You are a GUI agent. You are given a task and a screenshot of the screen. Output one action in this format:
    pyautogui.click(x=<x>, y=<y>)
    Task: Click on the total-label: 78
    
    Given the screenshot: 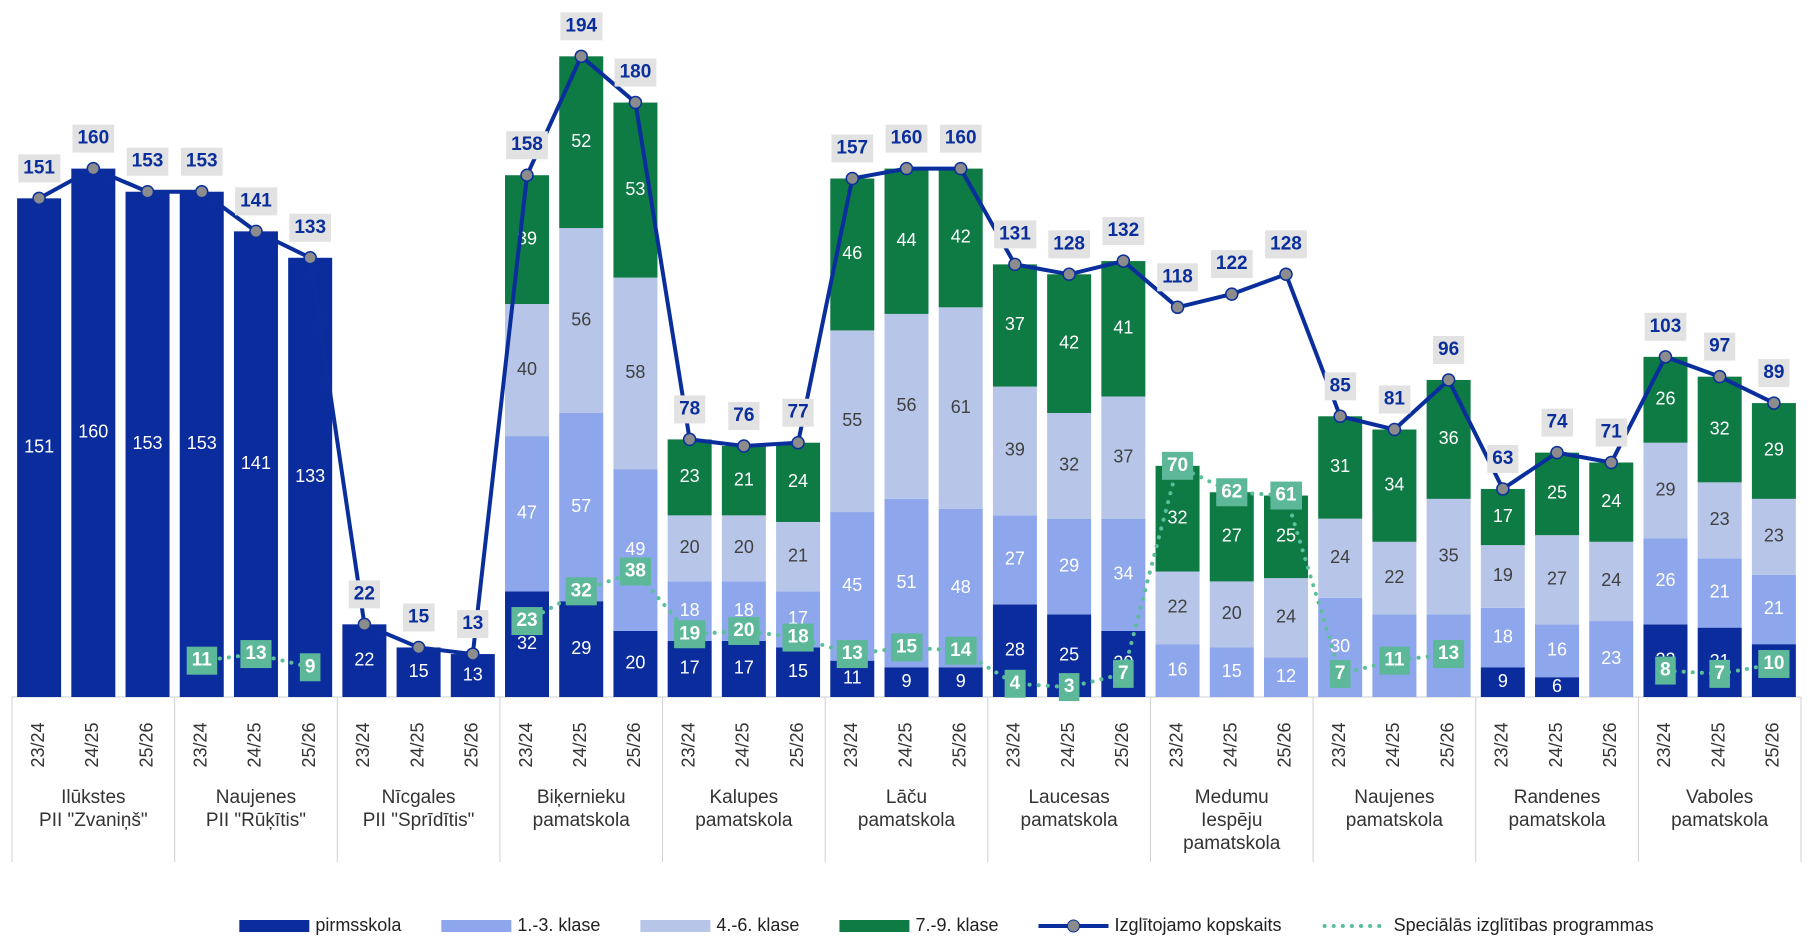 What is the action you would take?
    pyautogui.click(x=689, y=408)
    